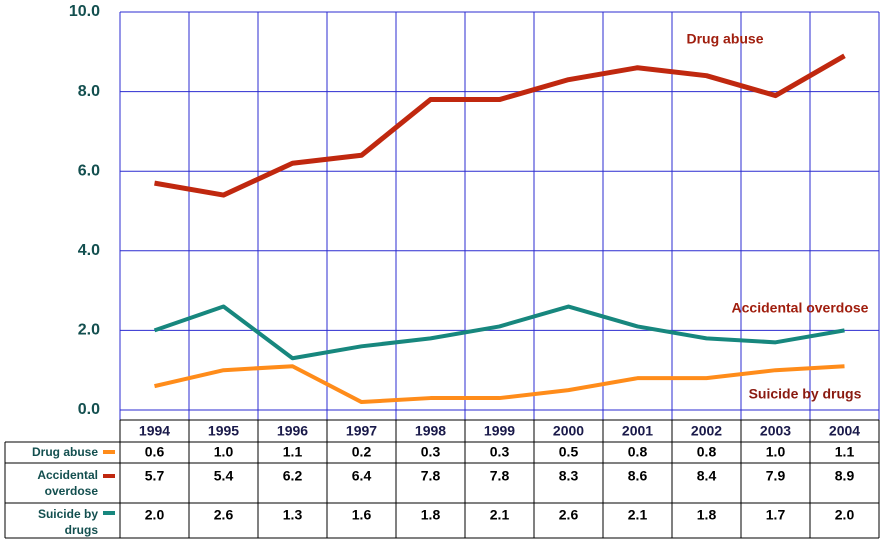 The width and height of the screenshot is (882, 539). Describe the element at coordinates (361, 431) in the screenshot. I see `x-tick-label: 1997` at that location.